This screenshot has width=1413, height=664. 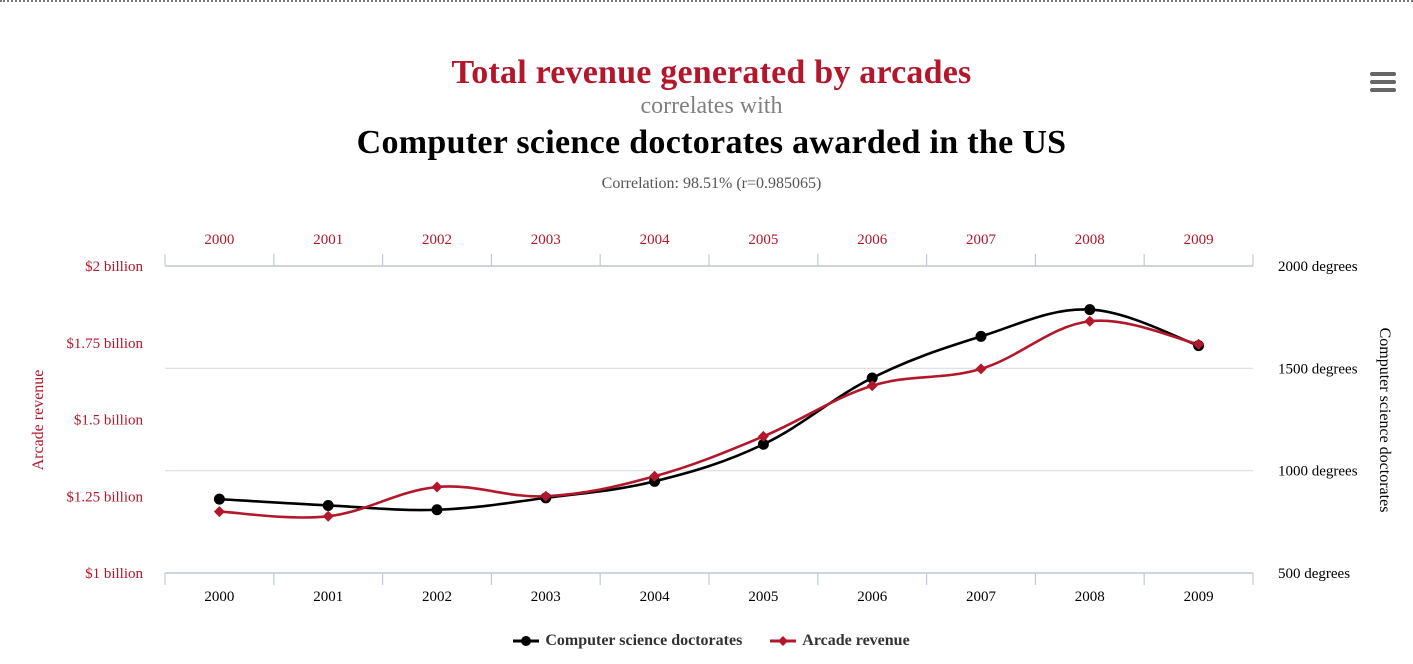 What do you see at coordinates (1199, 240) in the screenshot?
I see `x-tick-label-top-2009: 2009` at bounding box center [1199, 240].